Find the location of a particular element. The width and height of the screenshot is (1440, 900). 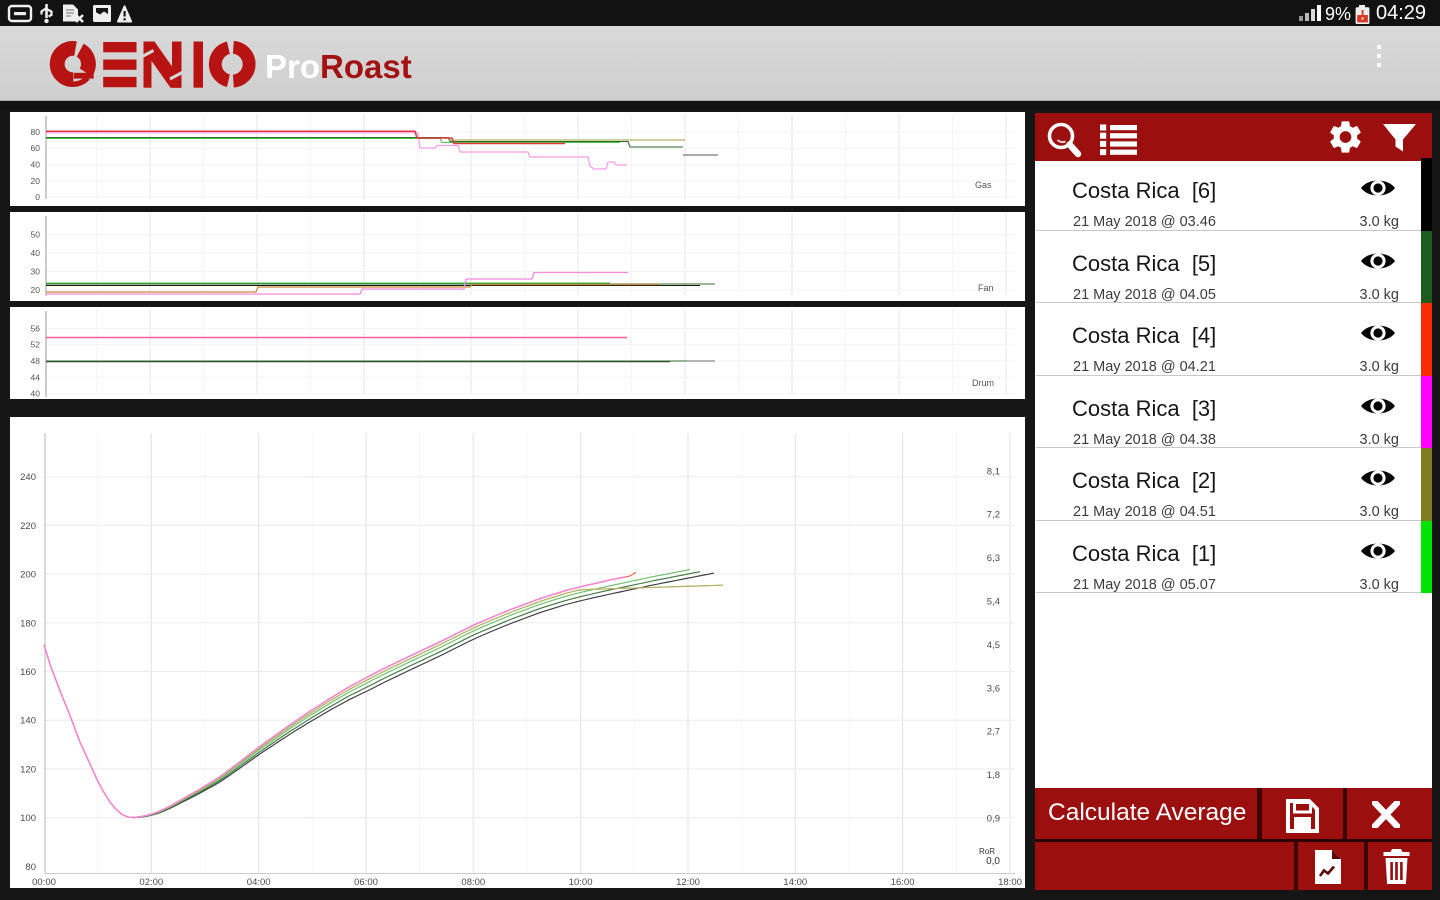

svg-text: 160 is located at coordinates (28, 672).